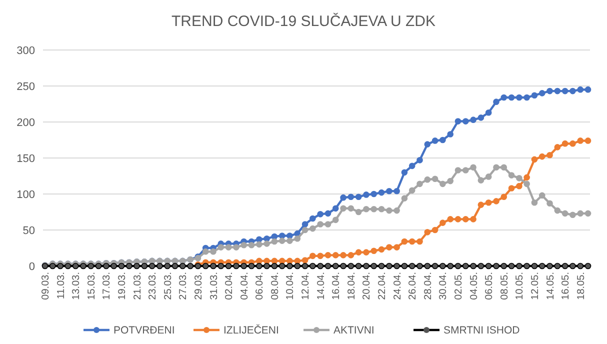 The width and height of the screenshot is (607, 344). Describe the element at coordinates (138, 286) in the screenshot. I see `x-tick-label: 21.03.` at that location.